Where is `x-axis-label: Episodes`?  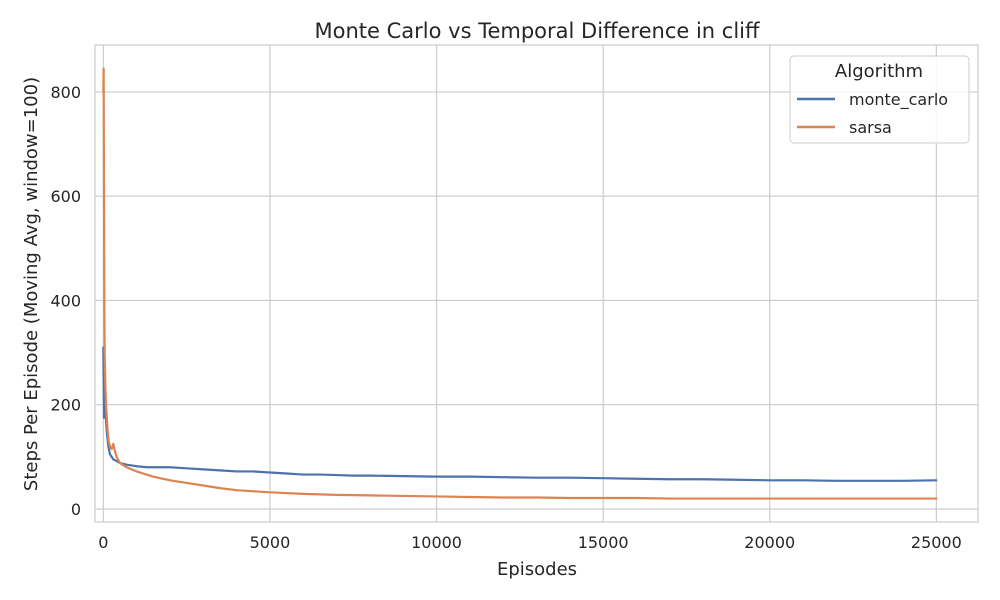 x-axis-label: Episodes is located at coordinates (537, 569).